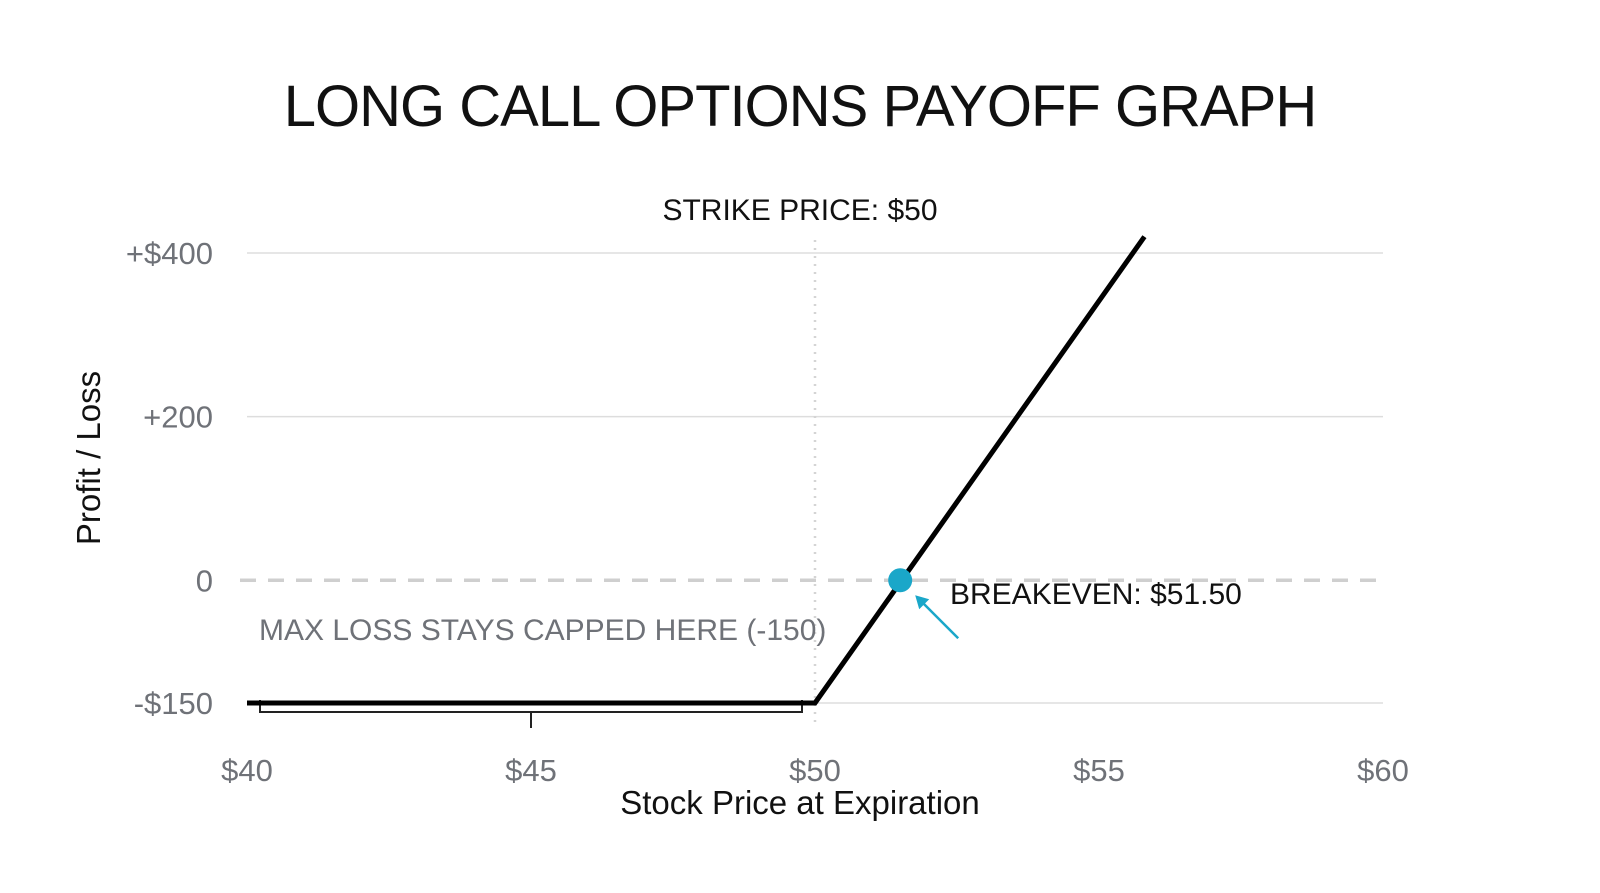 The width and height of the screenshot is (1600, 893). I want to click on breakeven-annotation: BREAKEVEN: $51.50, so click(1096, 594).